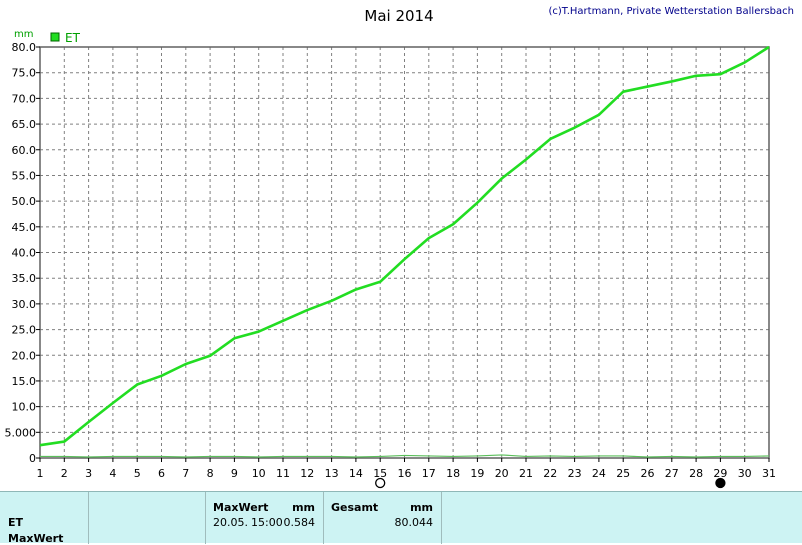  I want to click on y-tick-label: 25.0, so click(24, 330).